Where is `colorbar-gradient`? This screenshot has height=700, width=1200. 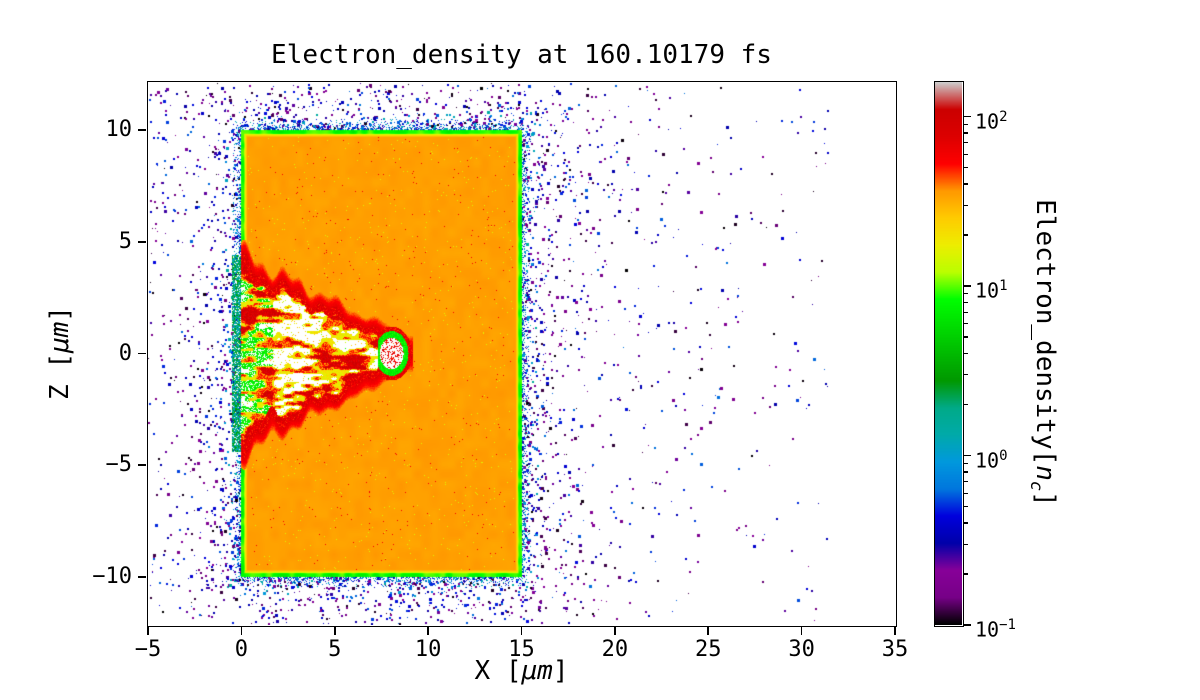
colorbar-gradient is located at coordinates (948, 353).